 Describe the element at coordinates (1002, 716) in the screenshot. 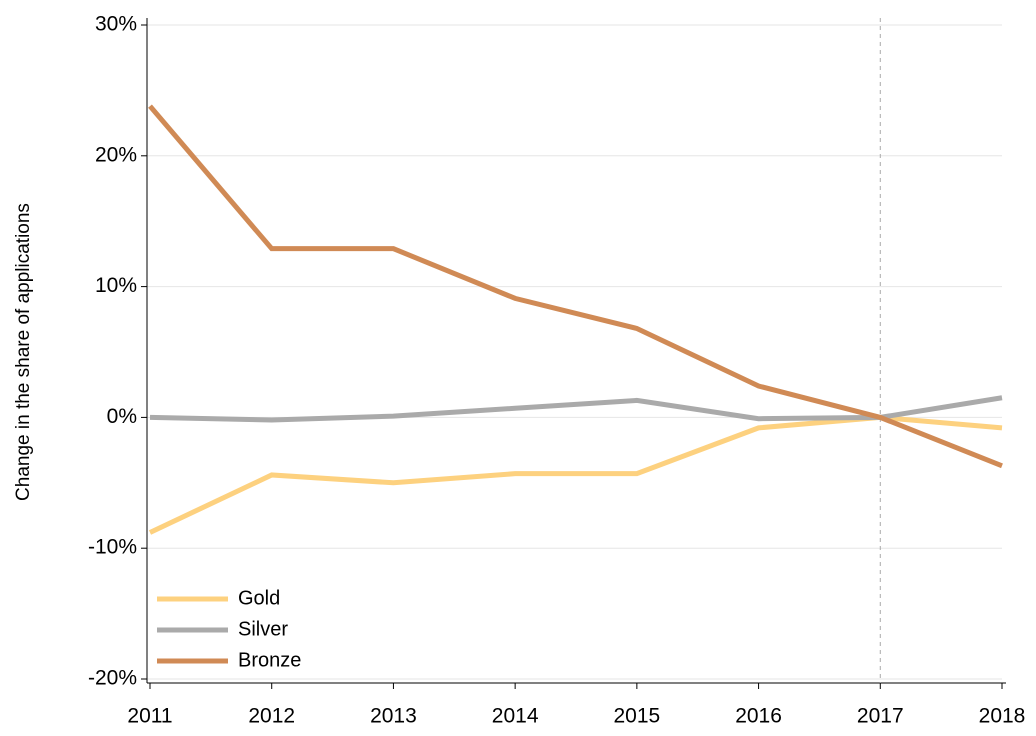

I see `x-tick-label: 2018` at that location.